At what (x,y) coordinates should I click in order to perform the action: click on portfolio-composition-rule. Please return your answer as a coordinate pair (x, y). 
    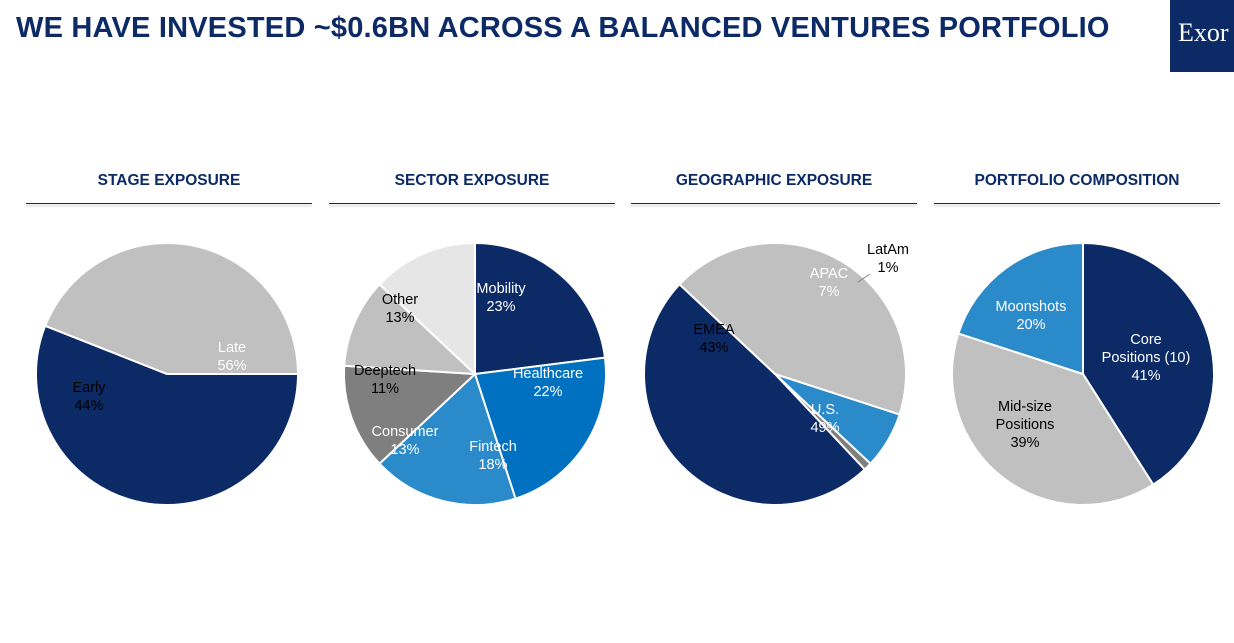
    Looking at the image, I should click on (1077, 203).